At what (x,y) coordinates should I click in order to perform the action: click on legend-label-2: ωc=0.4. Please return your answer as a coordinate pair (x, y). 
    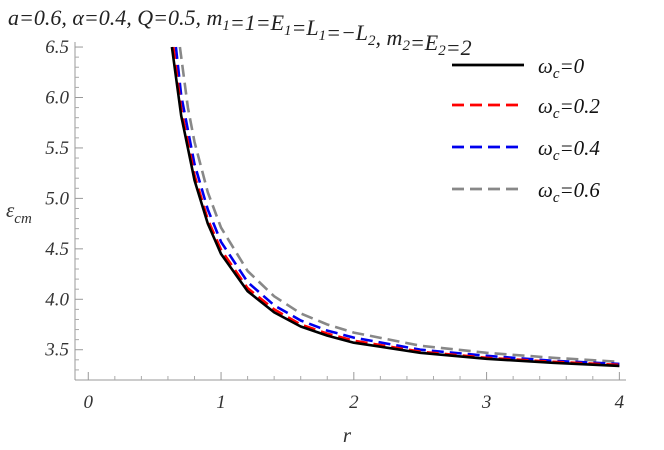
    Looking at the image, I should click on (569, 150).